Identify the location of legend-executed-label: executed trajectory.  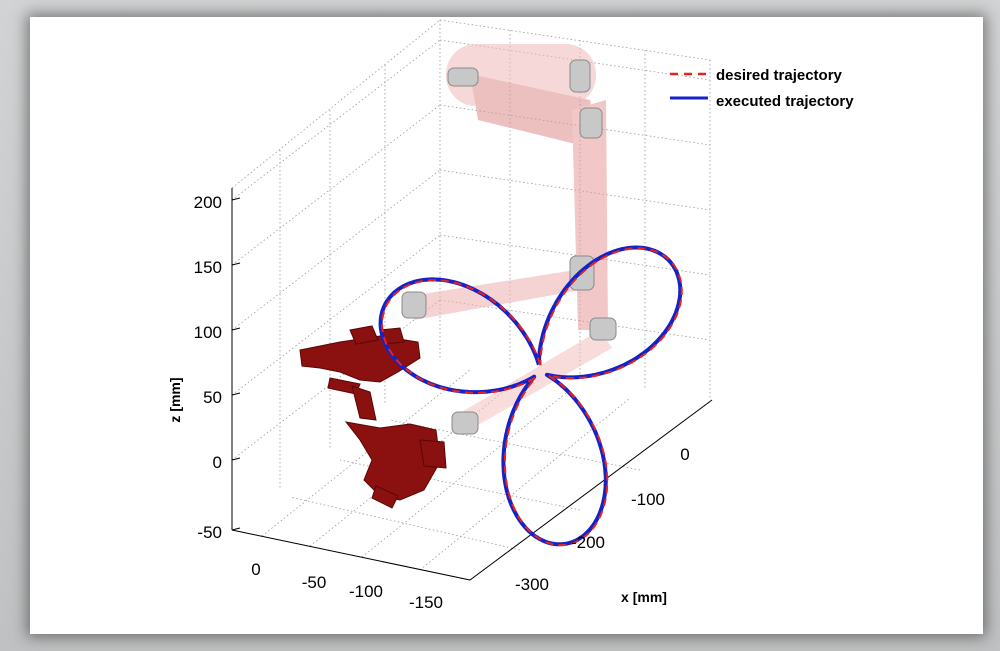
(785, 101).